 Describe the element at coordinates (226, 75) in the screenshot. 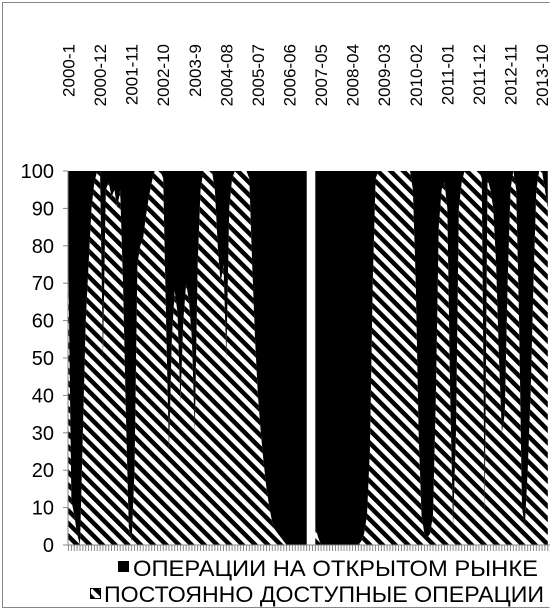

I see `x-tick-label: 2004-08` at that location.